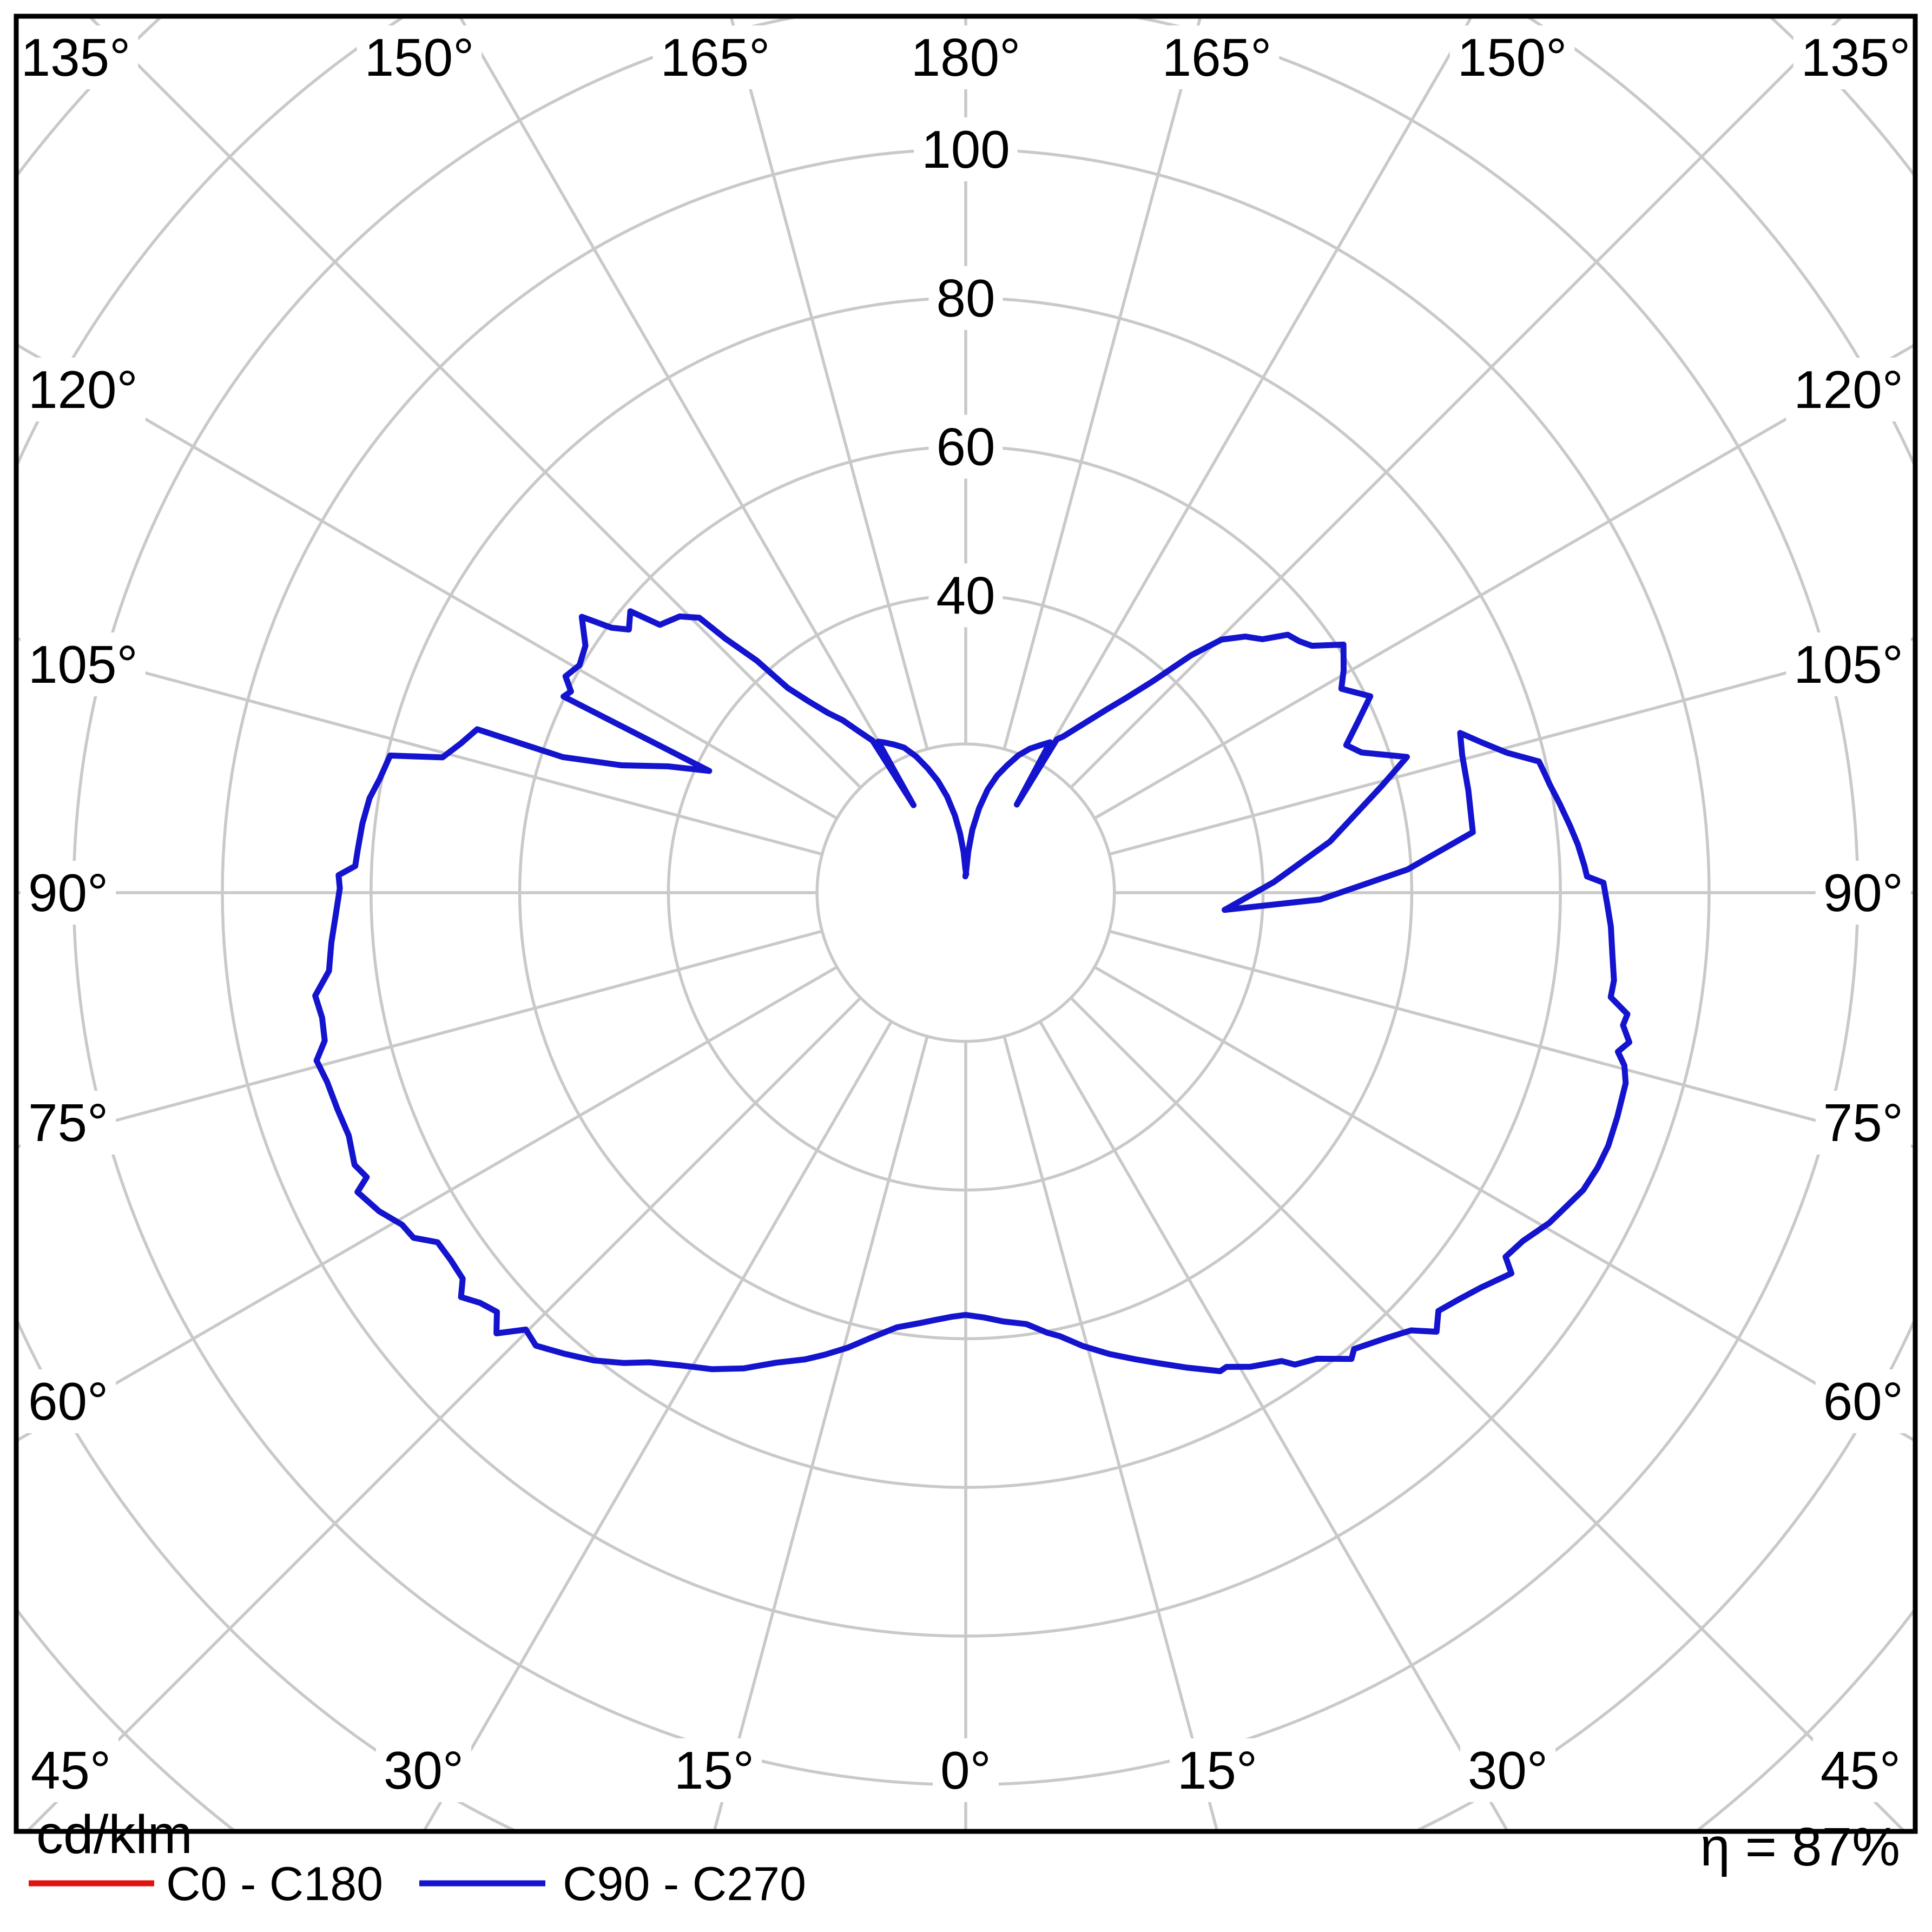 Image resolution: width=1932 pixels, height=1932 pixels. I want to click on radial-label-80: 80, so click(965, 298).